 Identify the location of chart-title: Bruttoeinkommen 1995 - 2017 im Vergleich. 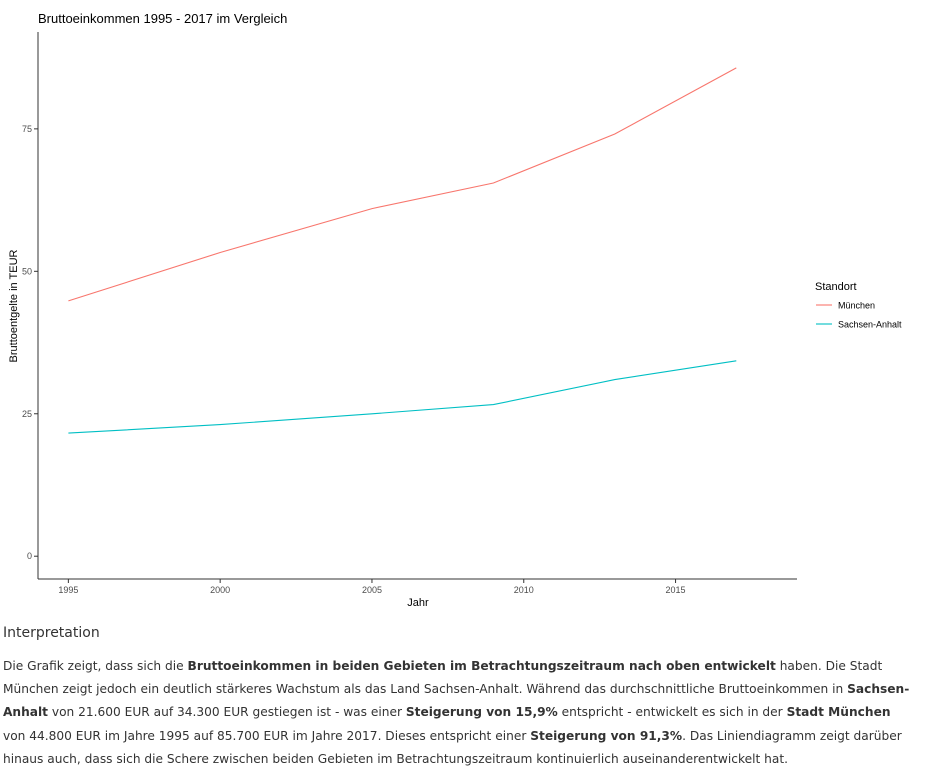
(162, 18).